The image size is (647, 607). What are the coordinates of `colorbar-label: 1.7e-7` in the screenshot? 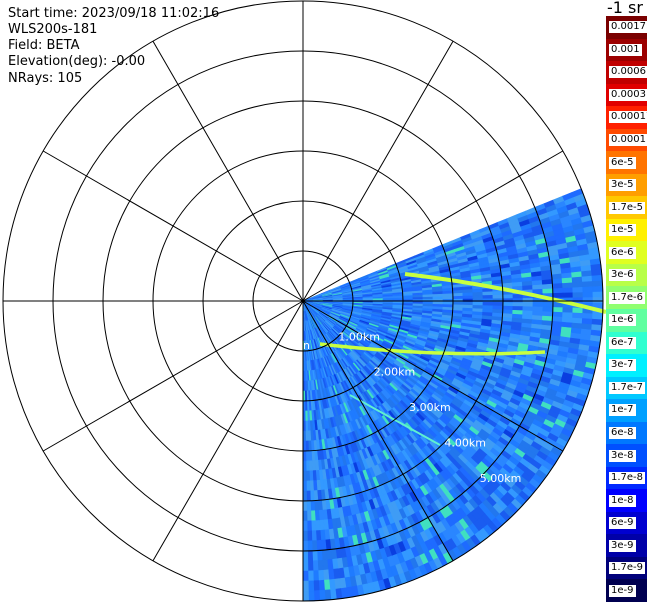 It's located at (627, 387).